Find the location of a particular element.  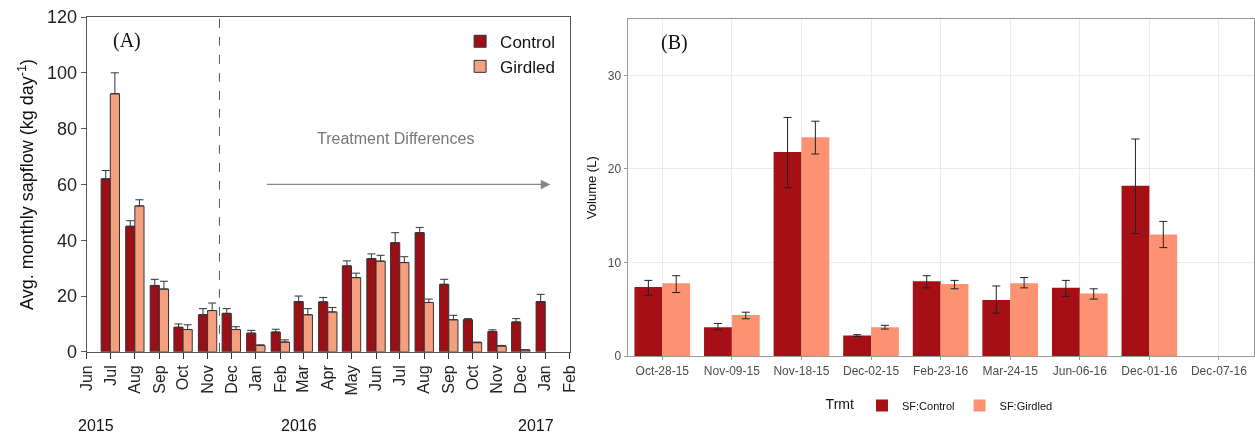

text: (B) is located at coordinates (674, 42).